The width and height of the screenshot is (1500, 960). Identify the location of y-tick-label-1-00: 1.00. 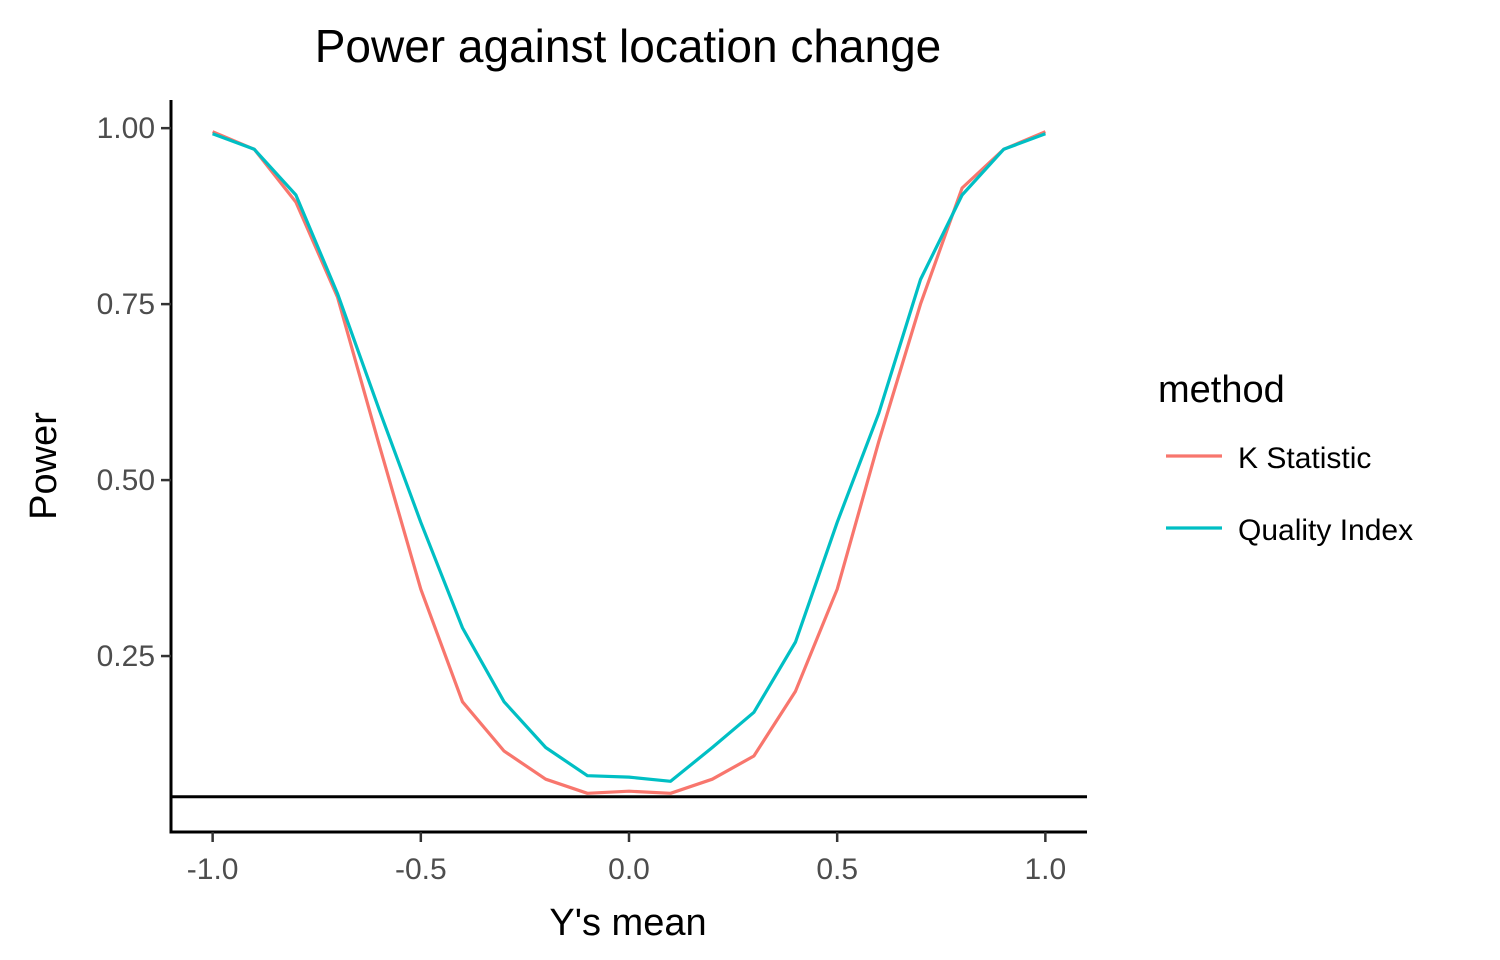
(126, 128).